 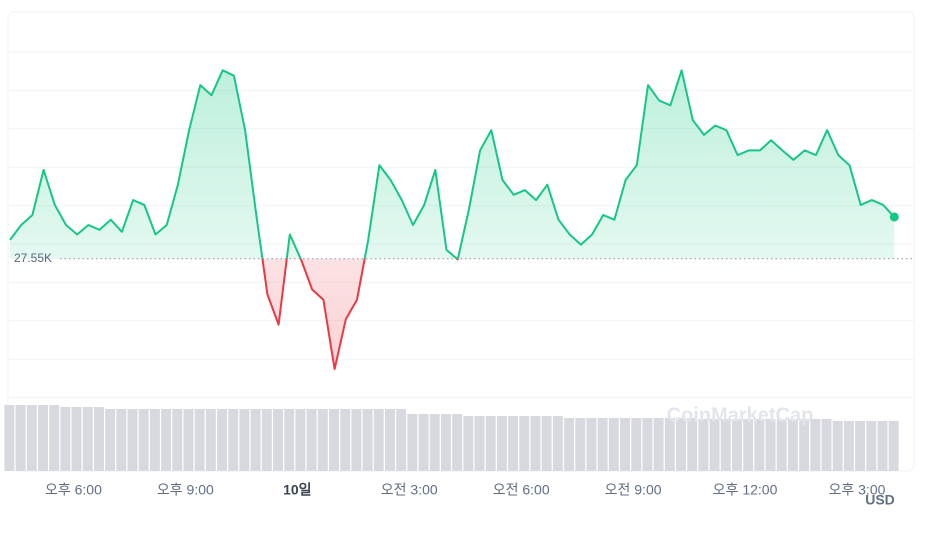 What do you see at coordinates (409, 490) in the screenshot?
I see `x-tick-label: 오전 3:00` at bounding box center [409, 490].